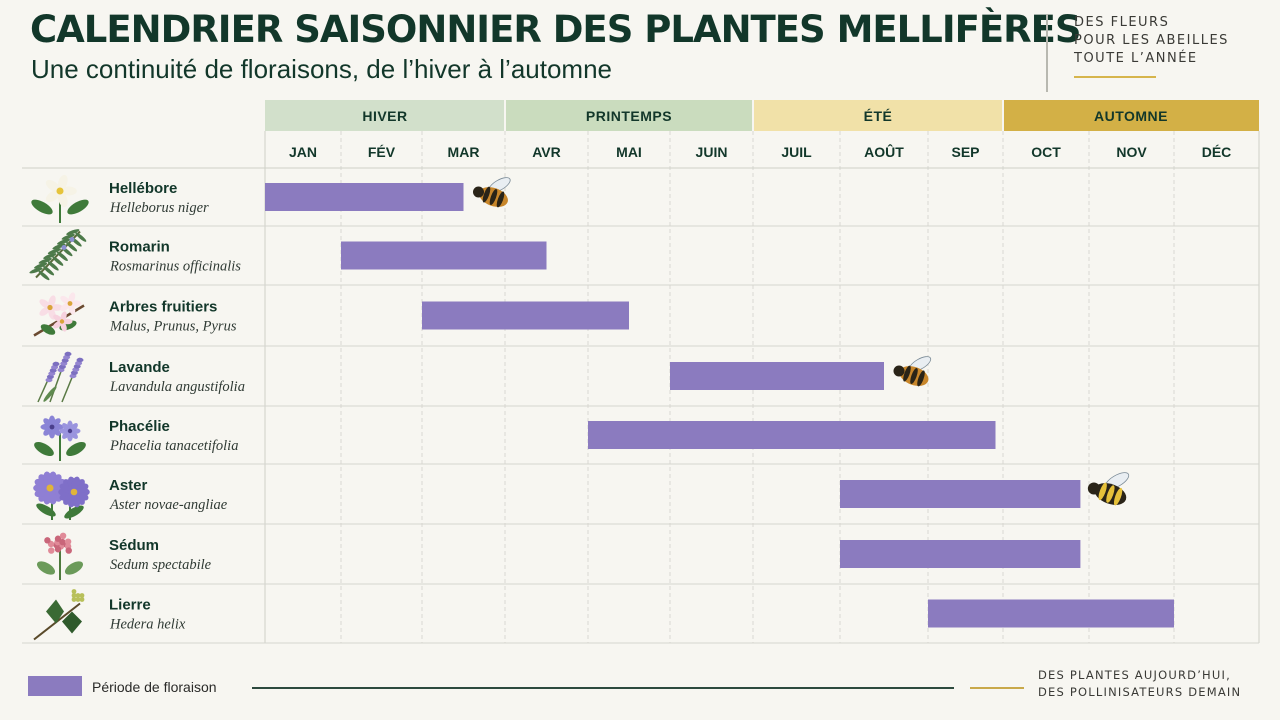 The width and height of the screenshot is (1280, 720). What do you see at coordinates (546, 152) in the screenshot?
I see `month-tick-label: AVR` at bounding box center [546, 152].